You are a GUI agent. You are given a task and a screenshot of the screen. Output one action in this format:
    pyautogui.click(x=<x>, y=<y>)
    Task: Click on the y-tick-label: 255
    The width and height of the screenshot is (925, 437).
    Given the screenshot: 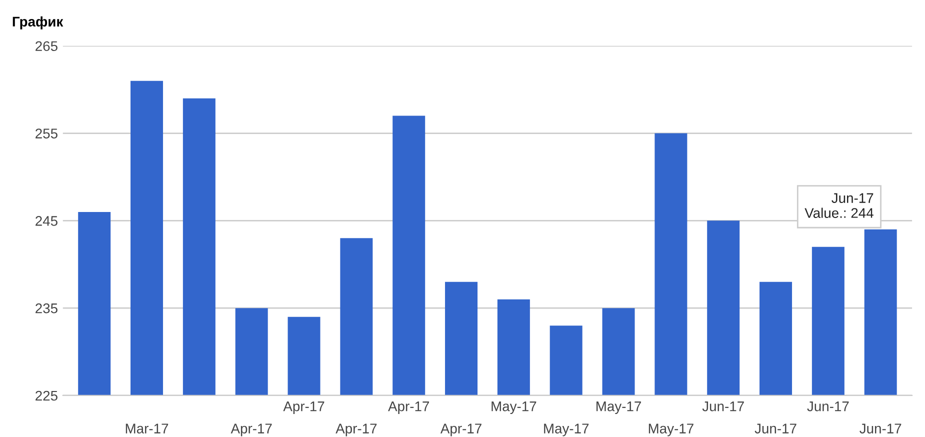 What is the action you would take?
    pyautogui.click(x=47, y=133)
    